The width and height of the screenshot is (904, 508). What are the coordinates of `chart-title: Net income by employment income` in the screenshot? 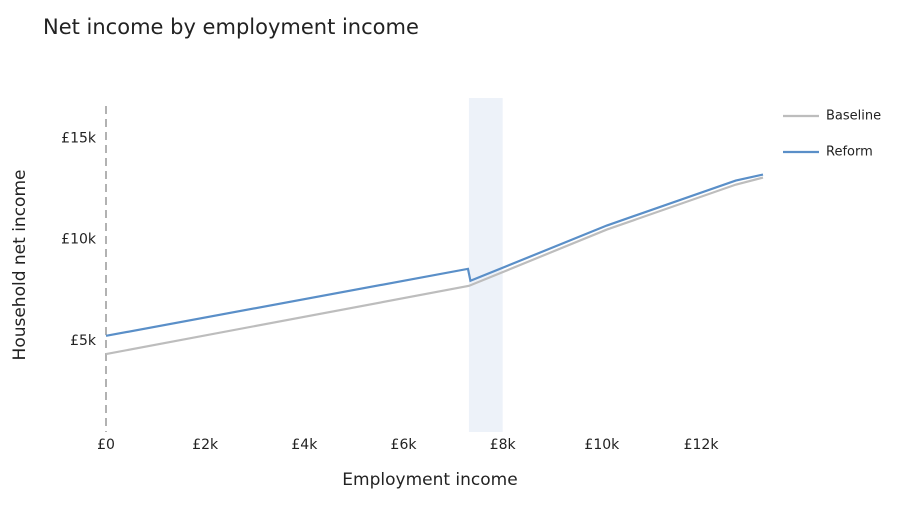 It's located at (231, 27).